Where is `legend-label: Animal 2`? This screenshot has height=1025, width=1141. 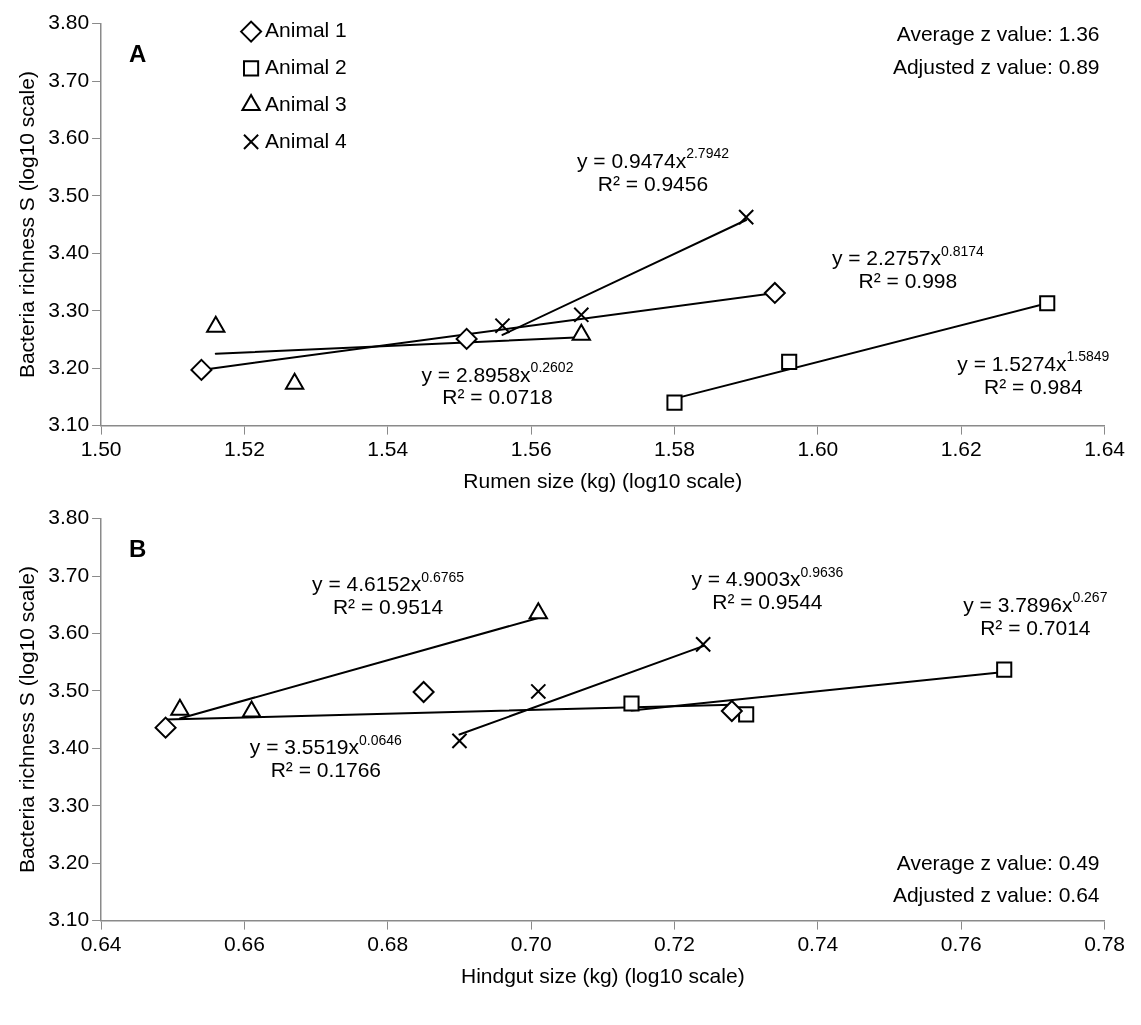
legend-label: Animal 2 is located at coordinates (306, 67).